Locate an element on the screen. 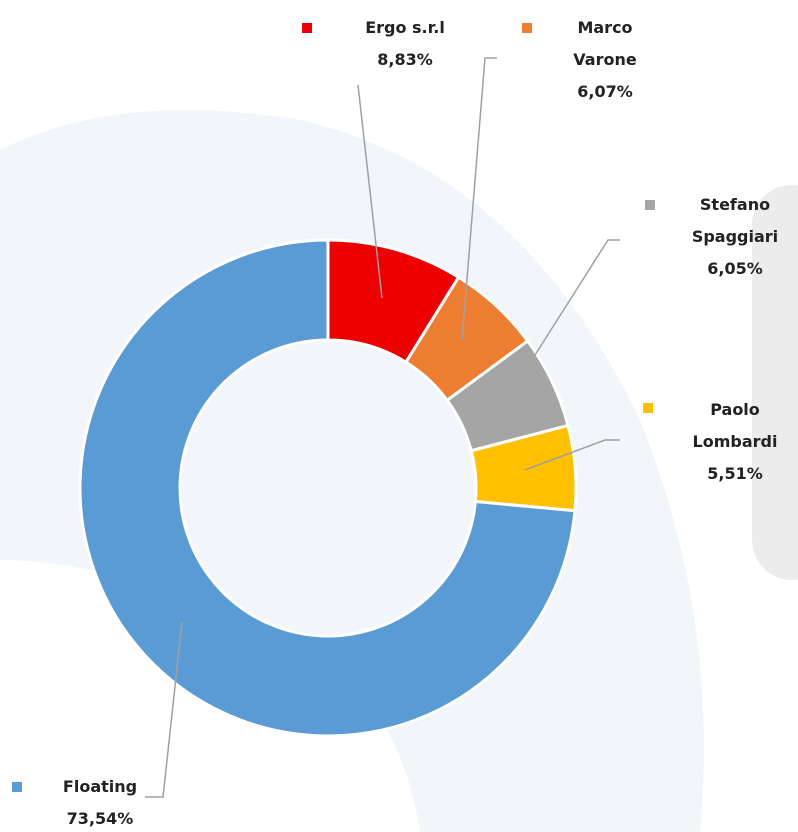 Image resolution: width=798 pixels, height=832 pixels. value-label: 6,05% is located at coordinates (735, 268).